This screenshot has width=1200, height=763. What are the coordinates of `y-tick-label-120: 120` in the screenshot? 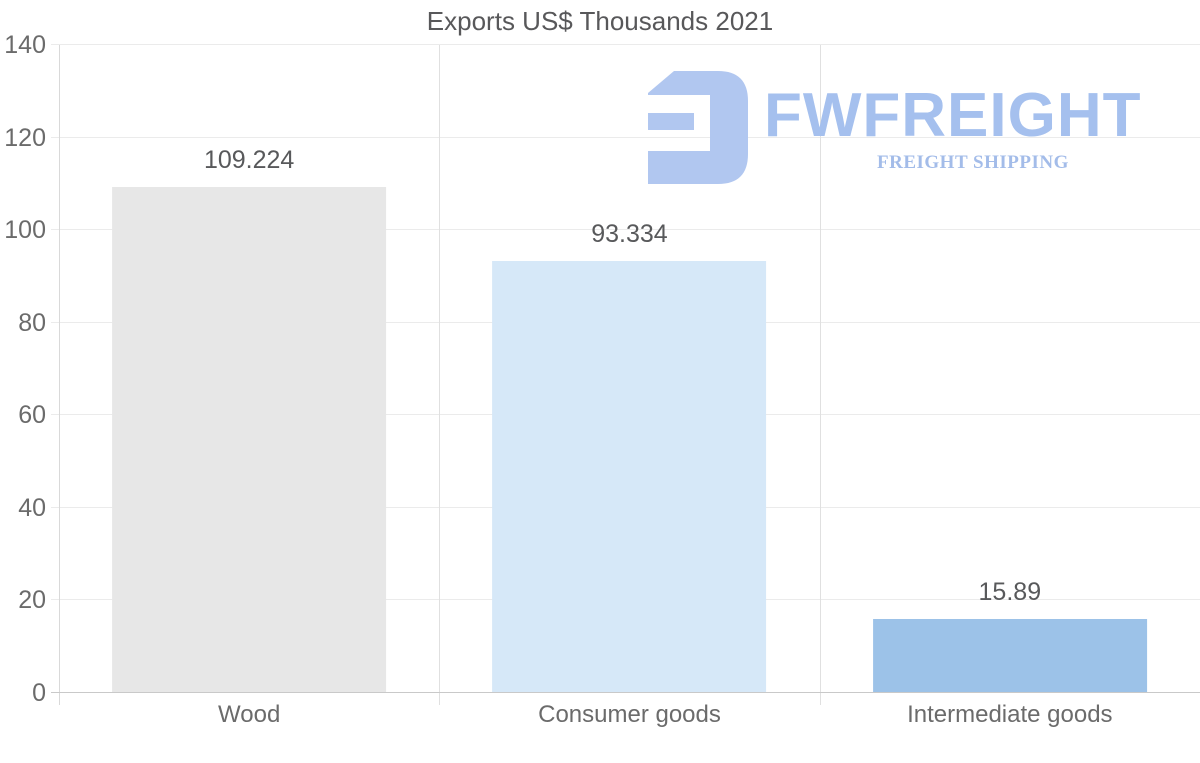 It's located at (25, 137).